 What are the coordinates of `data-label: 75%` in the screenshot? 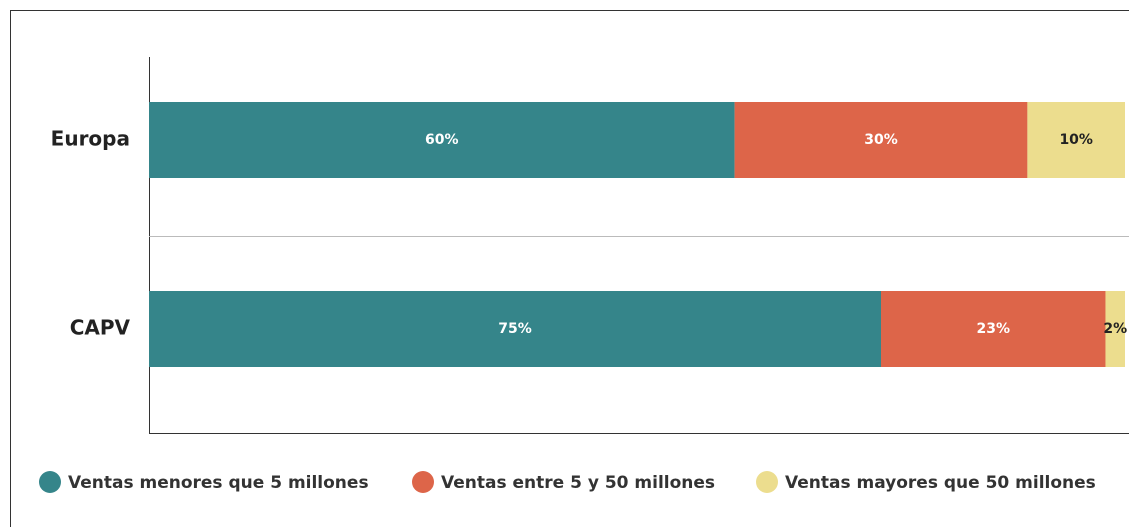 It's located at (515, 329).